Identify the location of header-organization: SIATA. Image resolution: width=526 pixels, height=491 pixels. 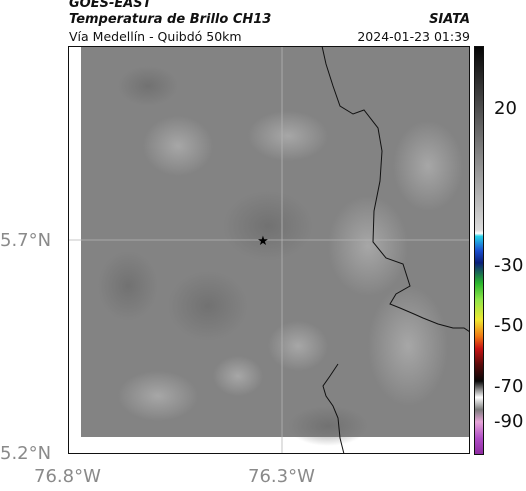
(449, 19).